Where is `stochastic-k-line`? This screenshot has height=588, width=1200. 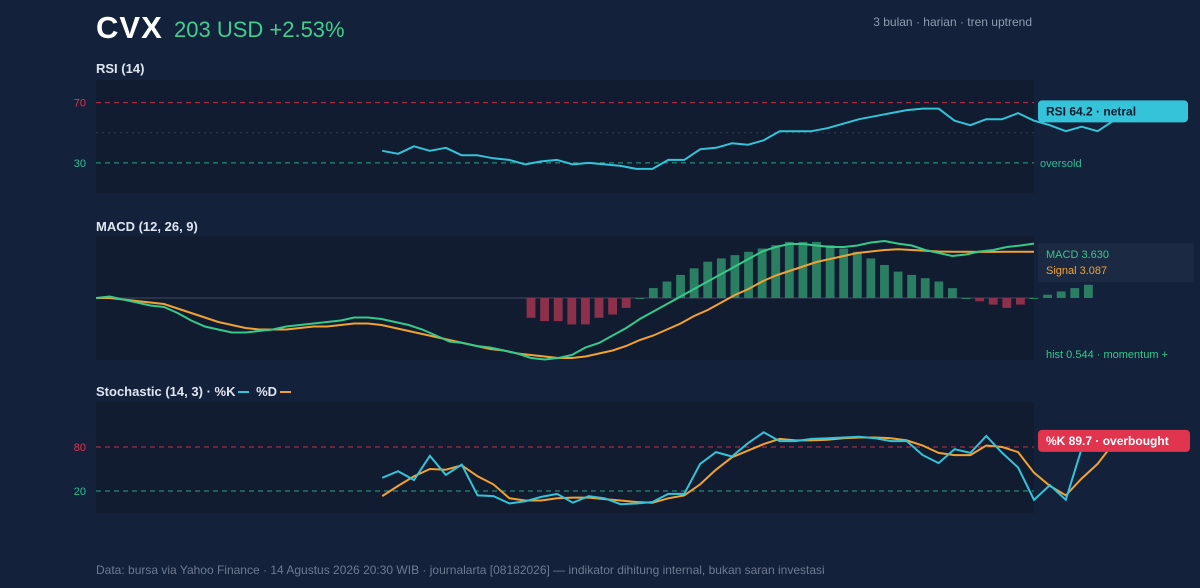
stochastic-k-line is located at coordinates (763, 468).